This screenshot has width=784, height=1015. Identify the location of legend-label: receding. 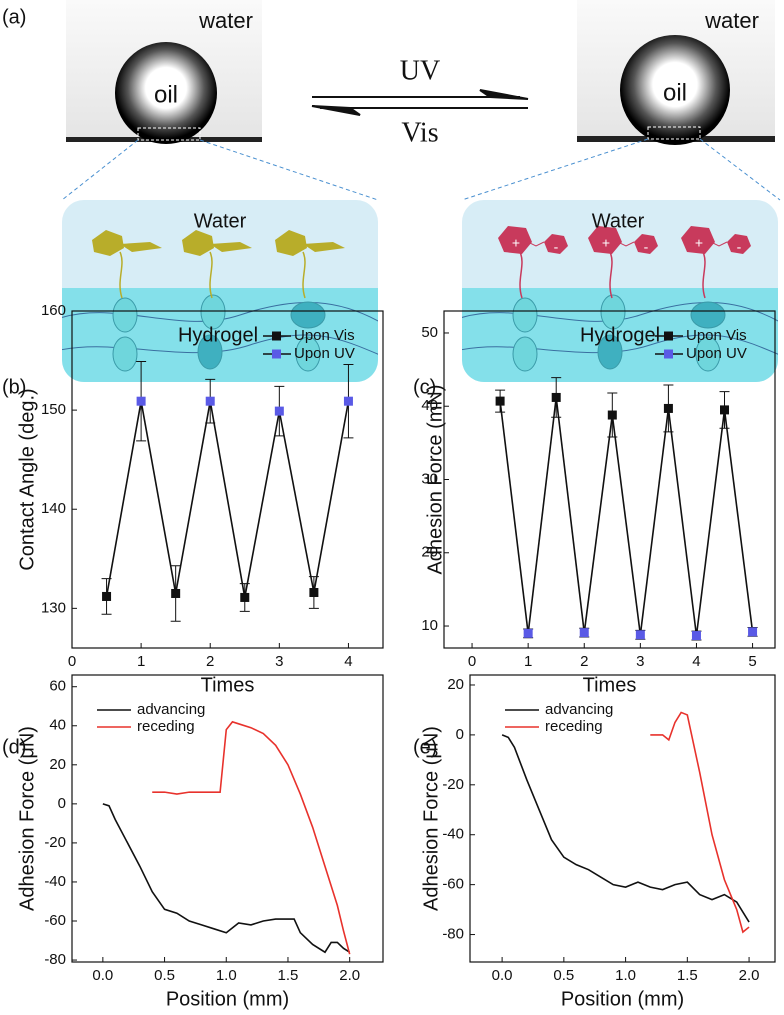
(574, 726).